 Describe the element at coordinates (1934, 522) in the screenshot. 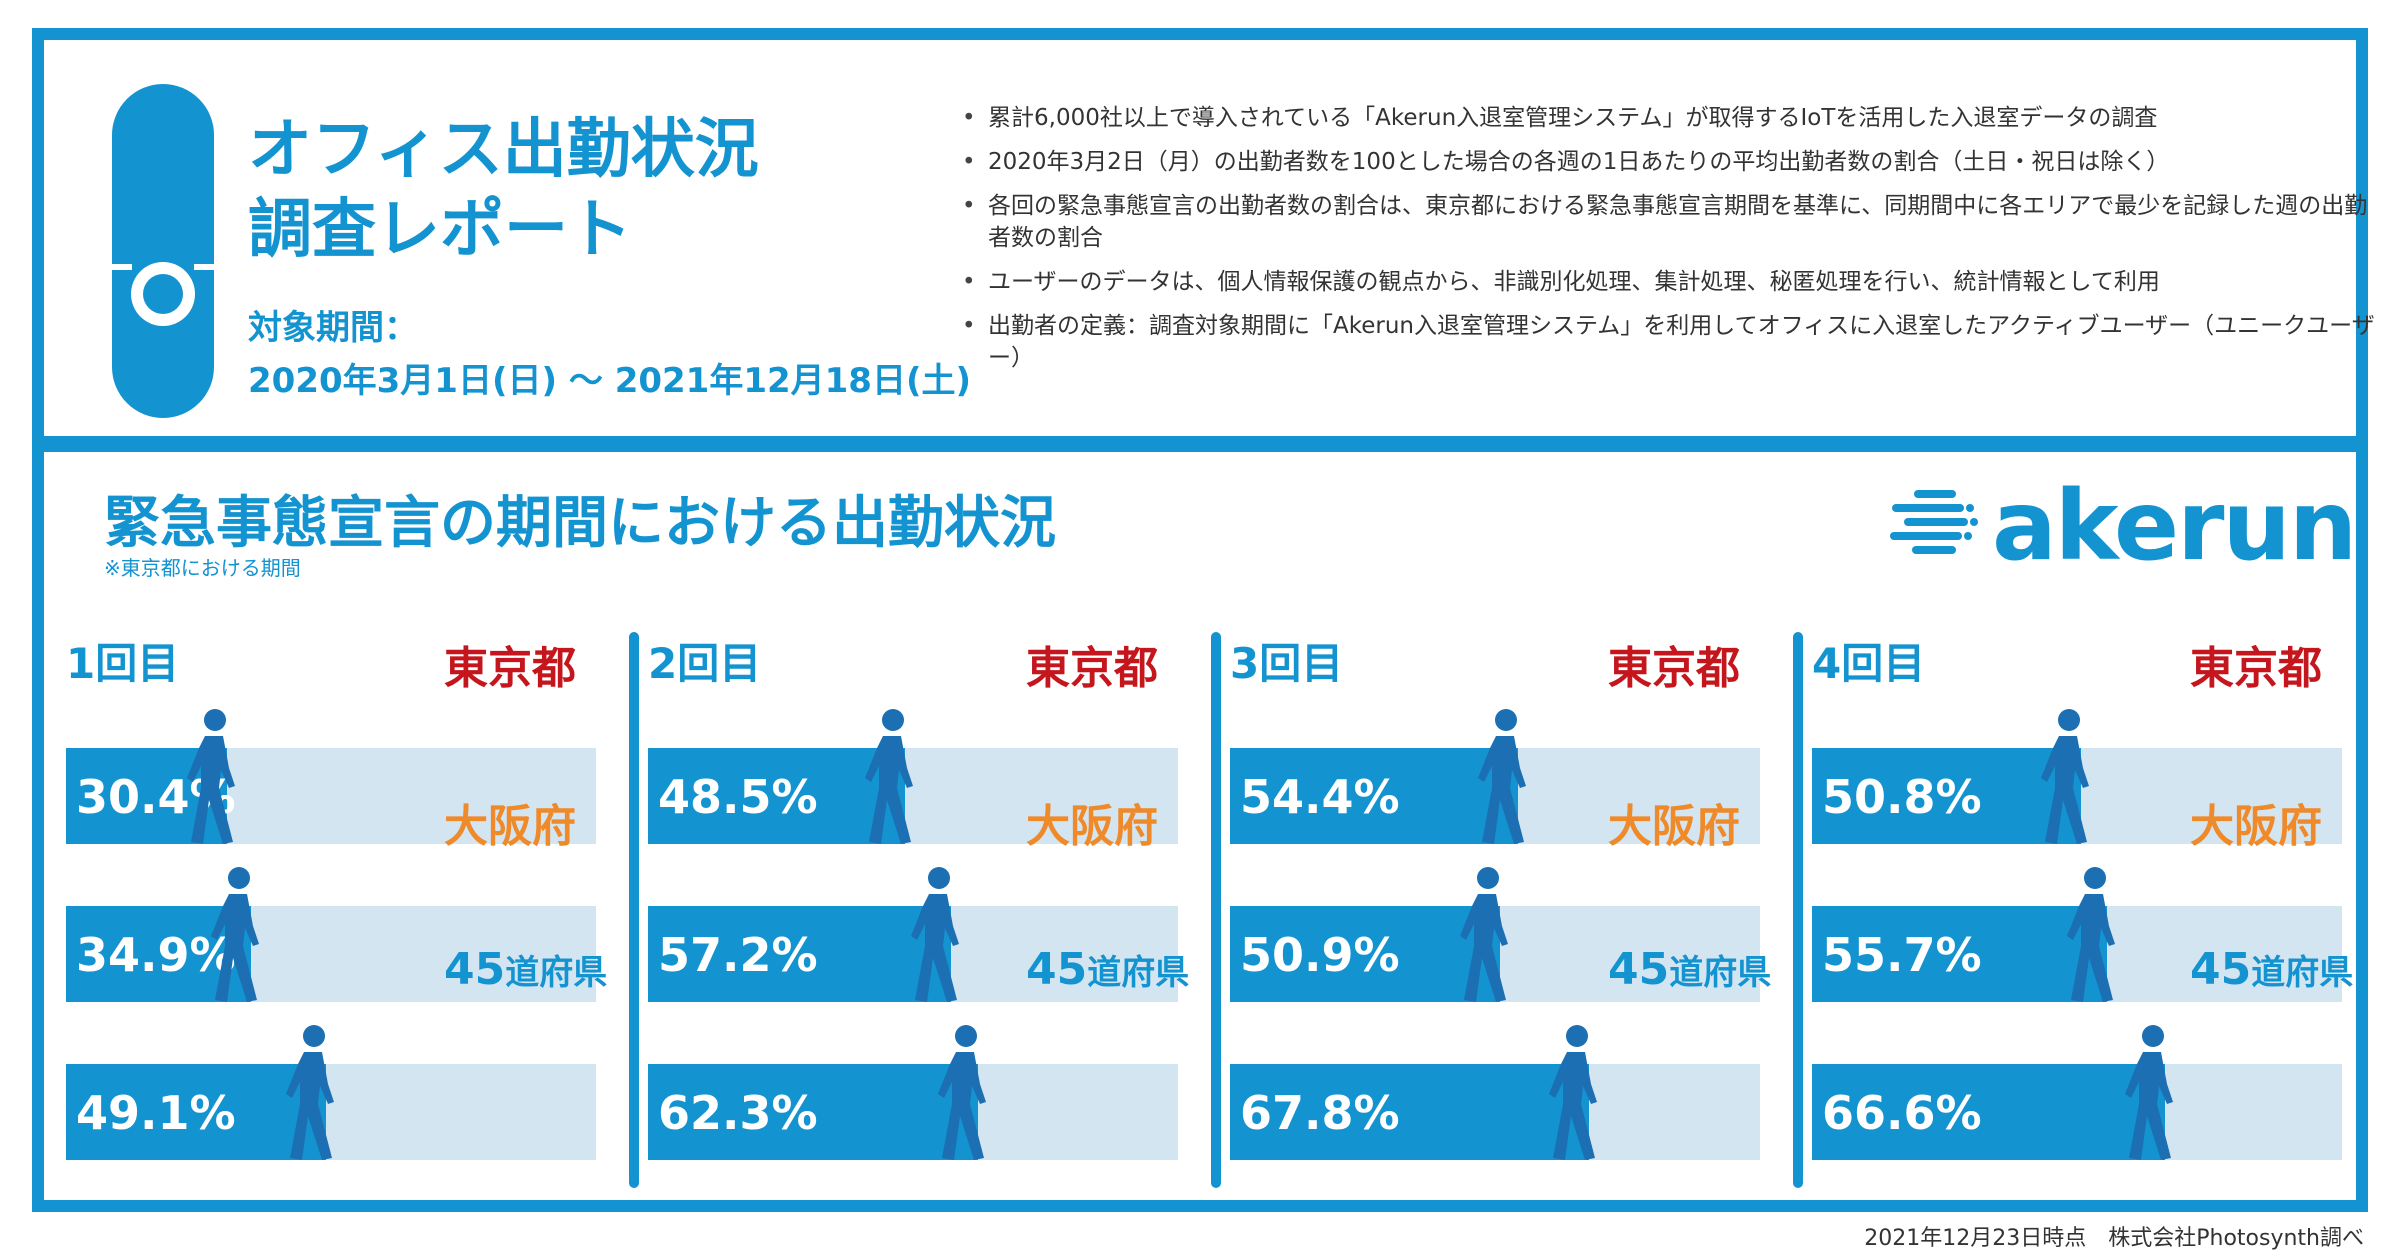

I see `akerun-logo-icon` at that location.